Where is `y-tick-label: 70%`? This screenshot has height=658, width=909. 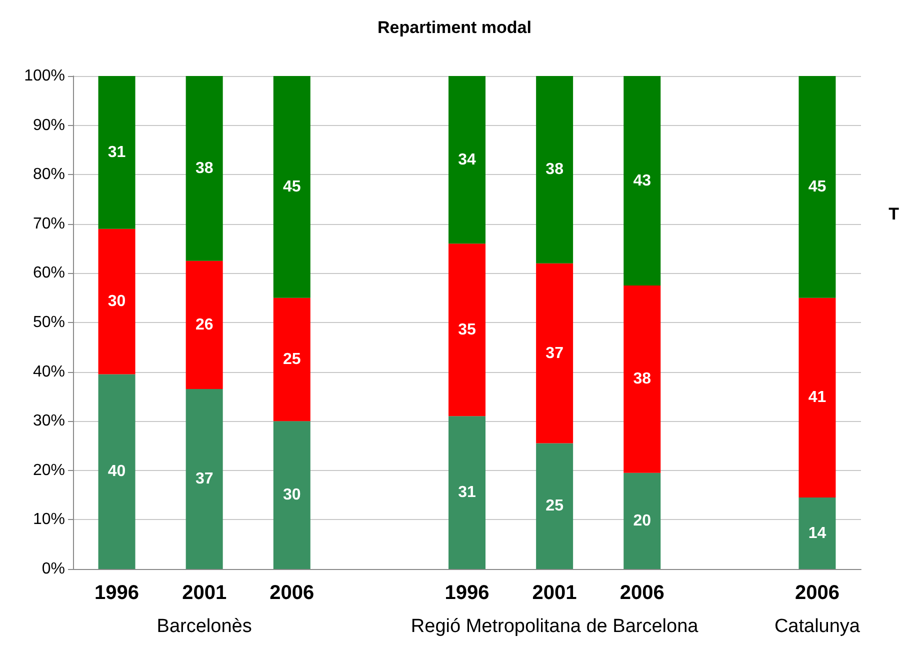 y-tick-label: 70% is located at coordinates (48, 223).